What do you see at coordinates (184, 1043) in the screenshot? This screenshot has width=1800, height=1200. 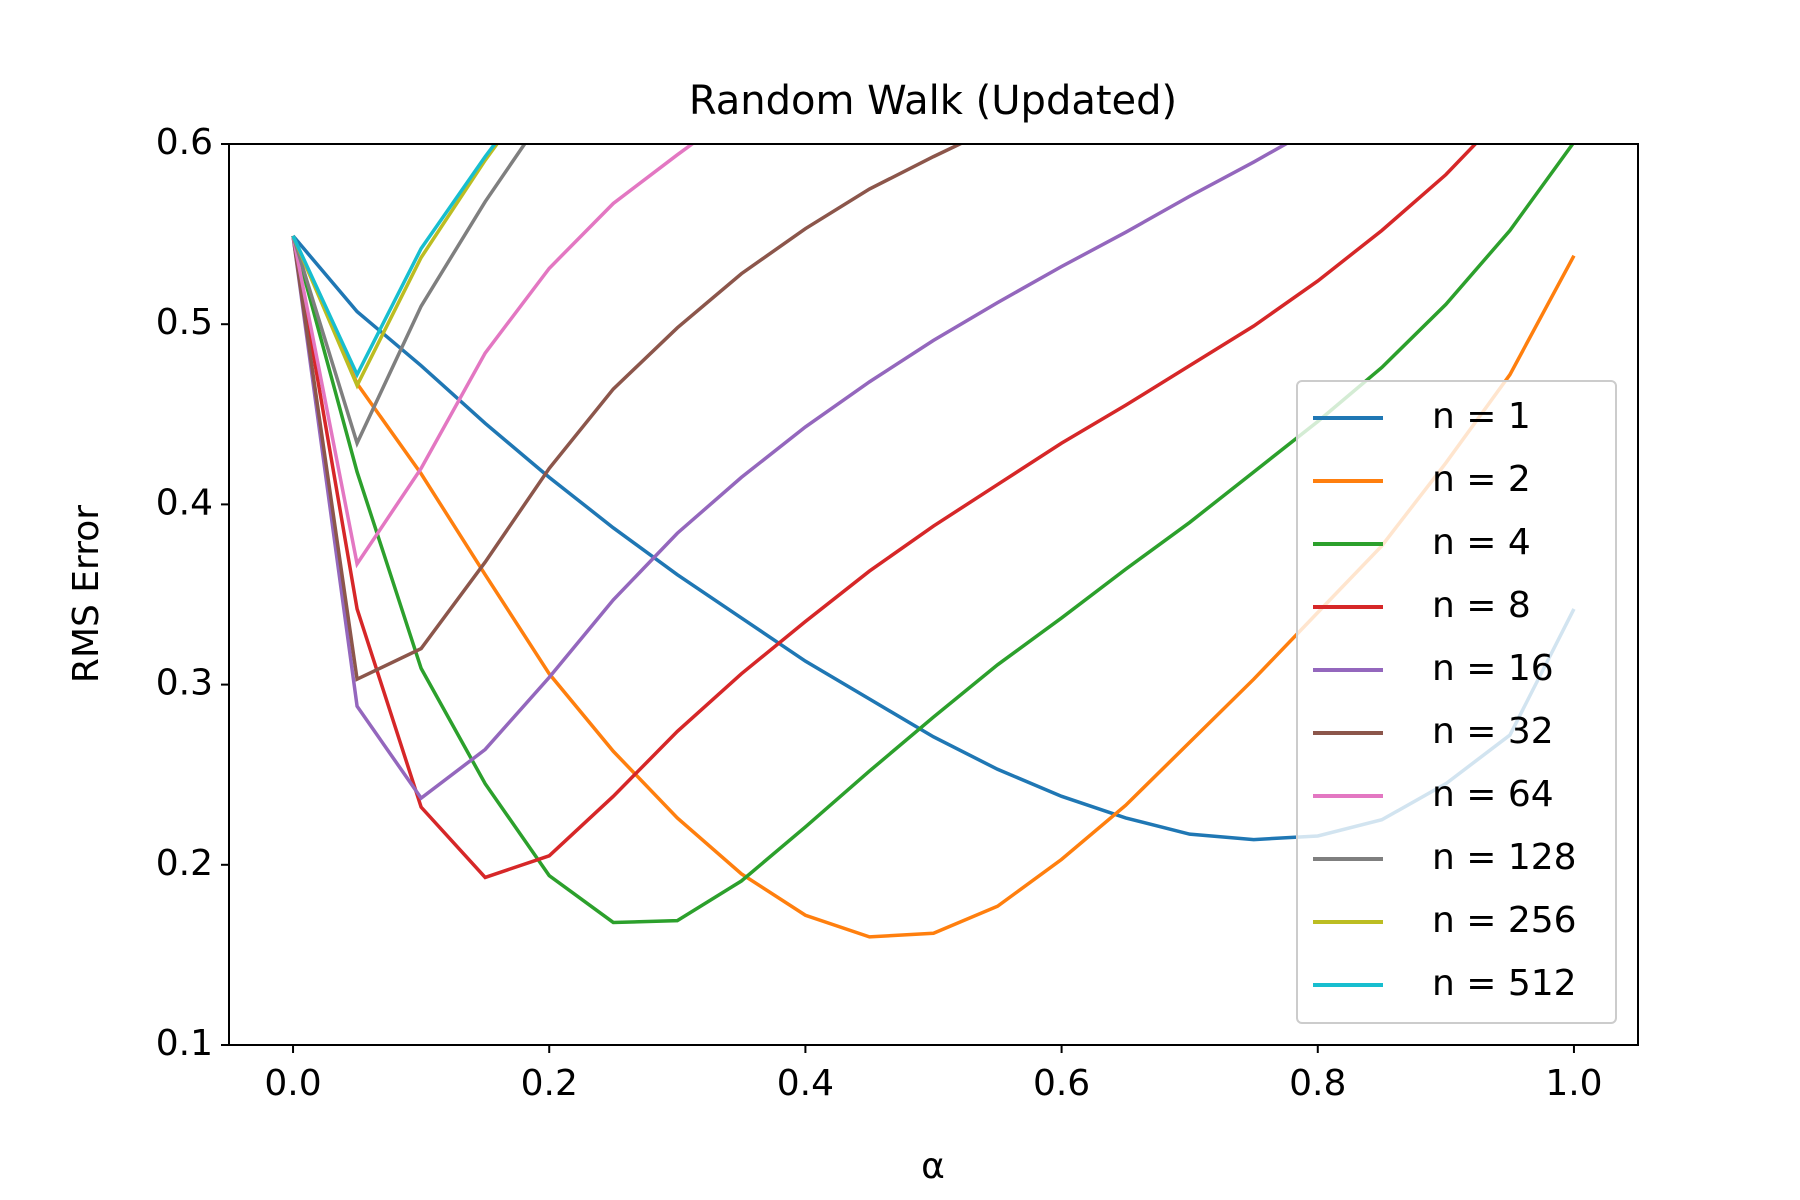 I see `y-tick-label: 0.1` at bounding box center [184, 1043].